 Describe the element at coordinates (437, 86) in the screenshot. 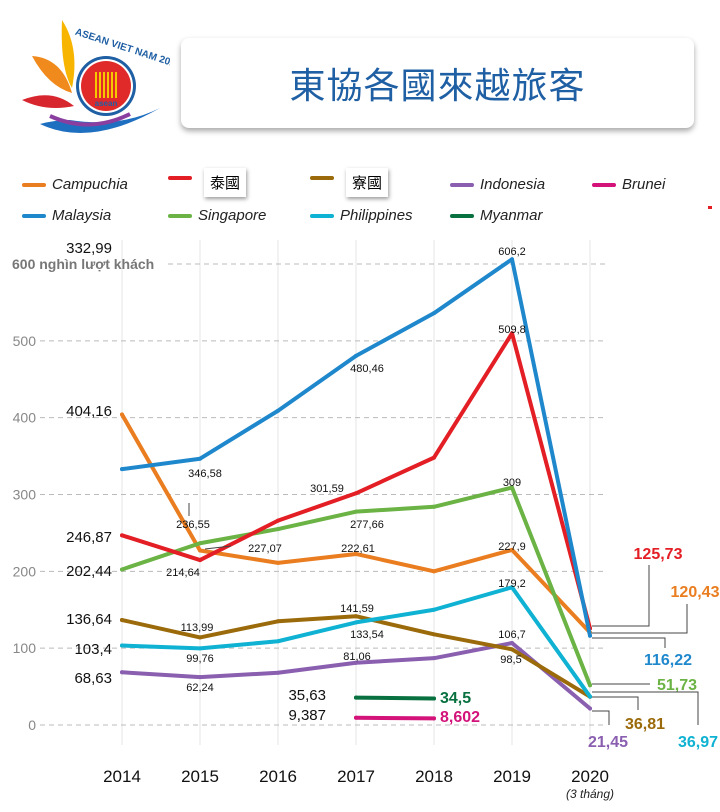

I see `page-title: 東協各國來越旅客` at that location.